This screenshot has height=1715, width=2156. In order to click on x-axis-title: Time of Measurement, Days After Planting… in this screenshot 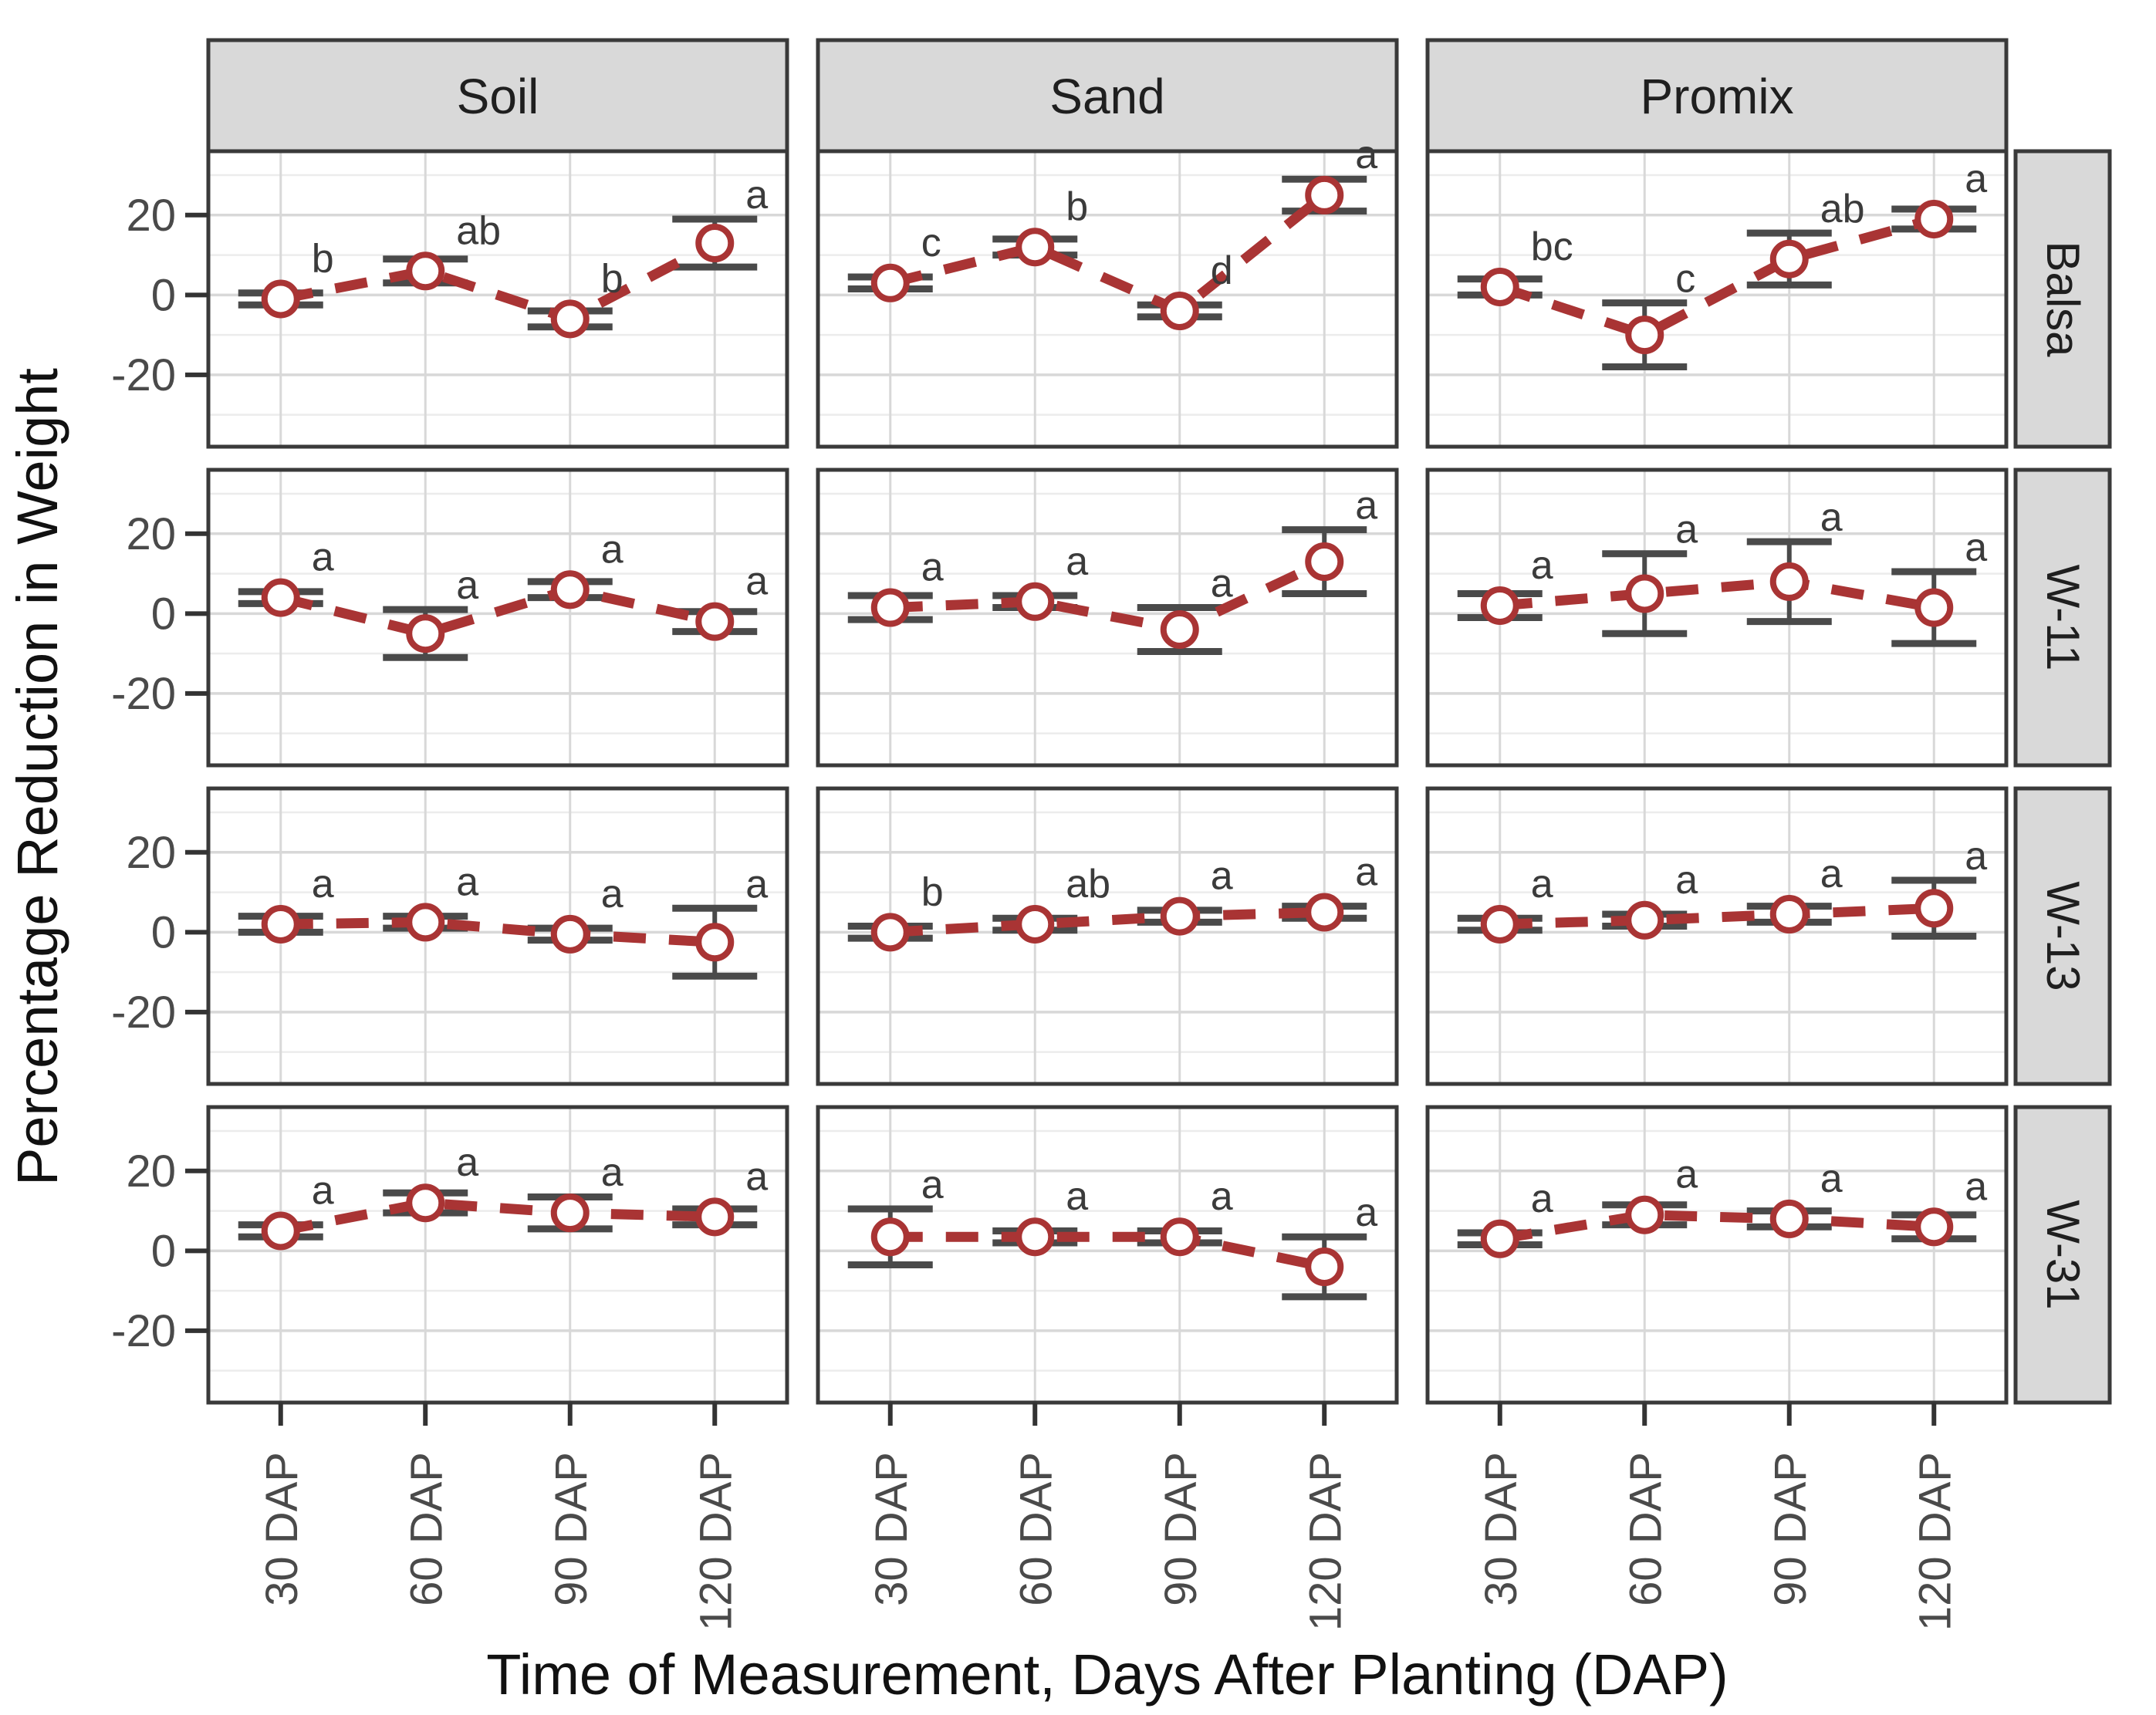, I will do `click(1107, 1675)`.